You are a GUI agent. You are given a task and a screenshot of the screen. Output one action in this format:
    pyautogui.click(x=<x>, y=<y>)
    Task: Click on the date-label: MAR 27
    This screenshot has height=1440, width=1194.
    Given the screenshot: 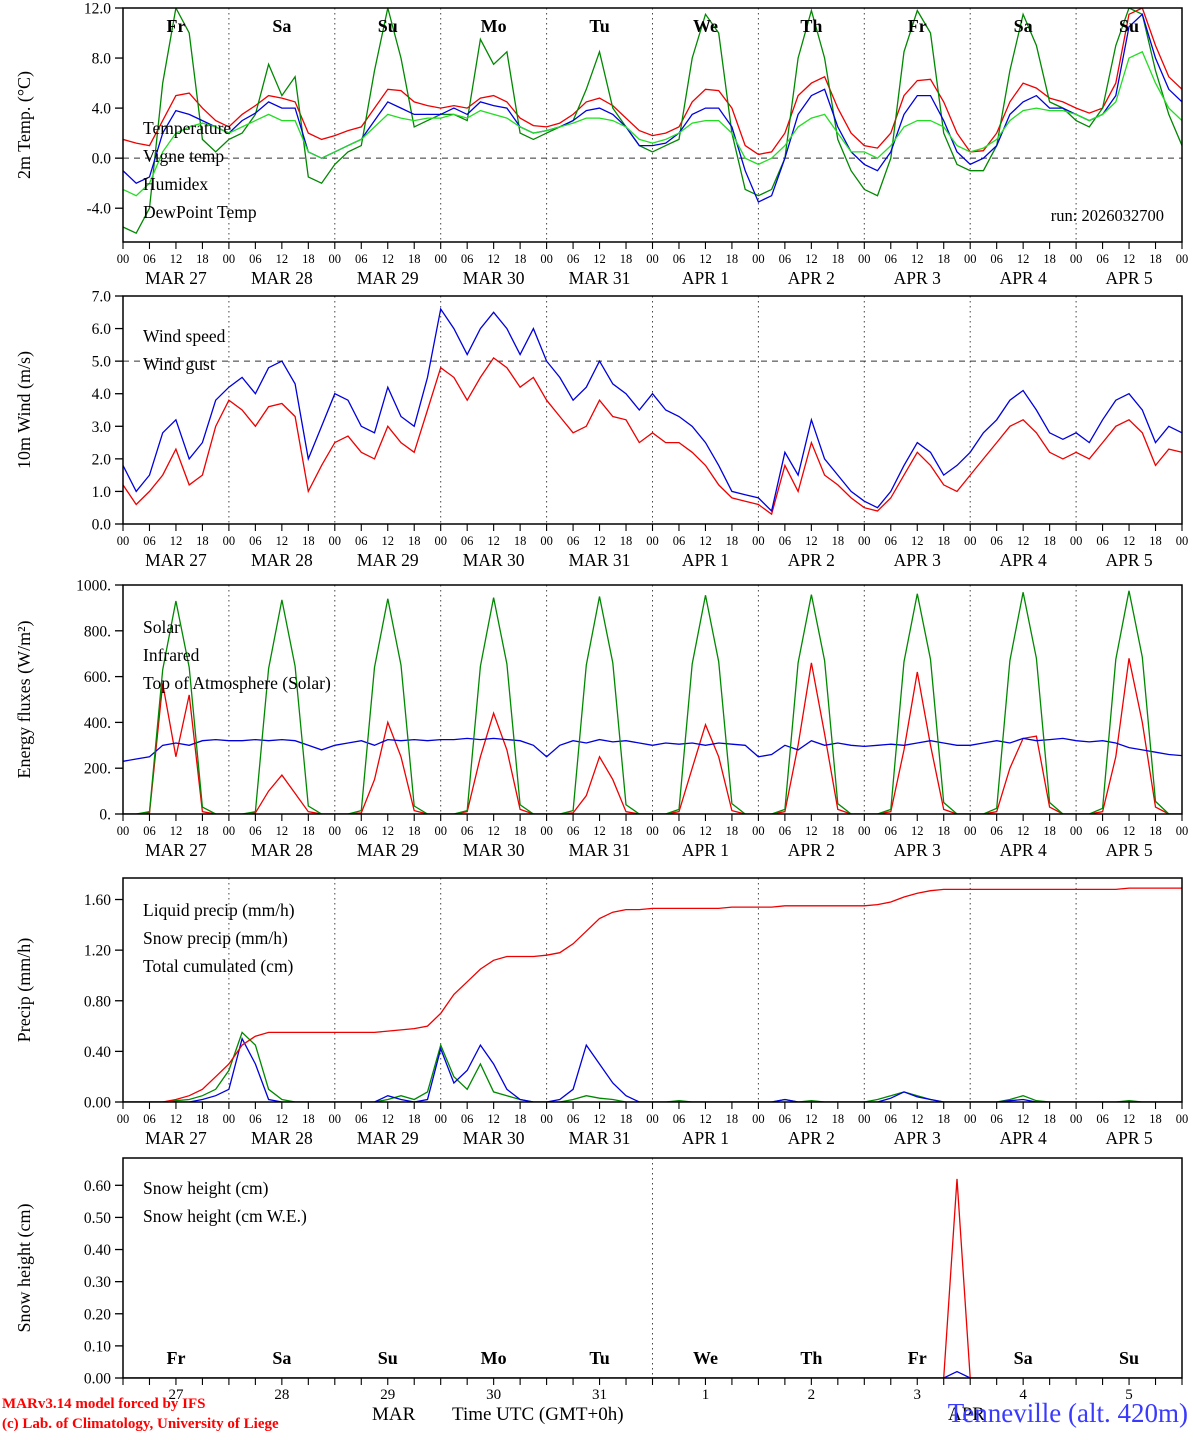 What is the action you would take?
    pyautogui.click(x=176, y=850)
    